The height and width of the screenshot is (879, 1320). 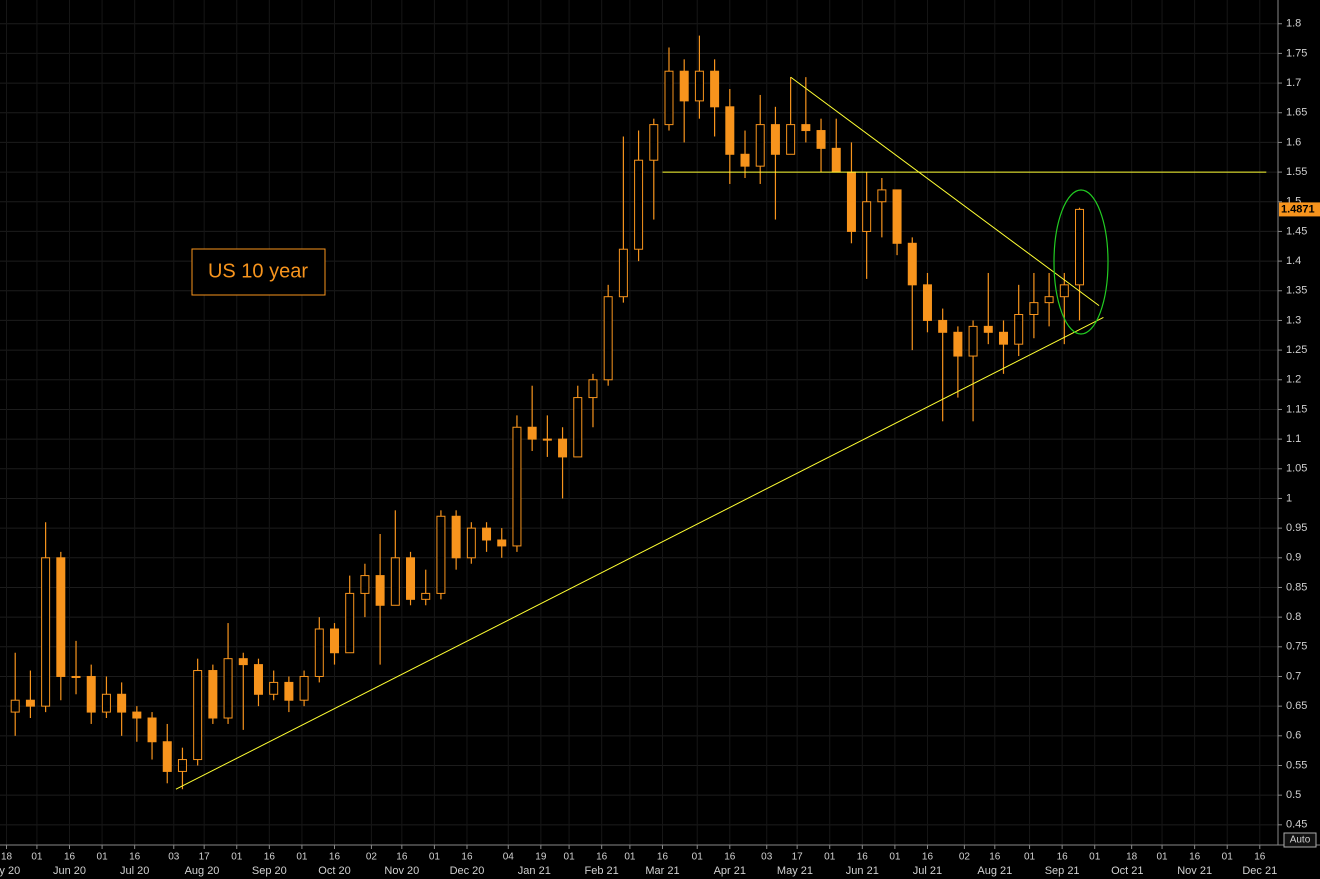 What do you see at coordinates (602, 871) in the screenshot?
I see `x-month-label: Feb 21` at bounding box center [602, 871].